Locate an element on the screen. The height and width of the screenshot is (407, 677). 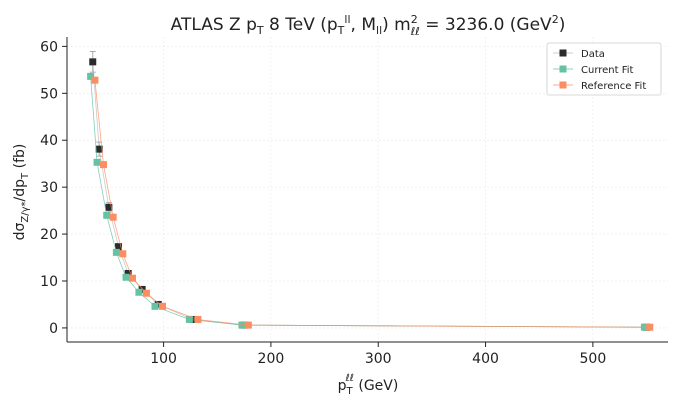
legend: Data Current Fit Reference Fit is located at coordinates (604, 69).